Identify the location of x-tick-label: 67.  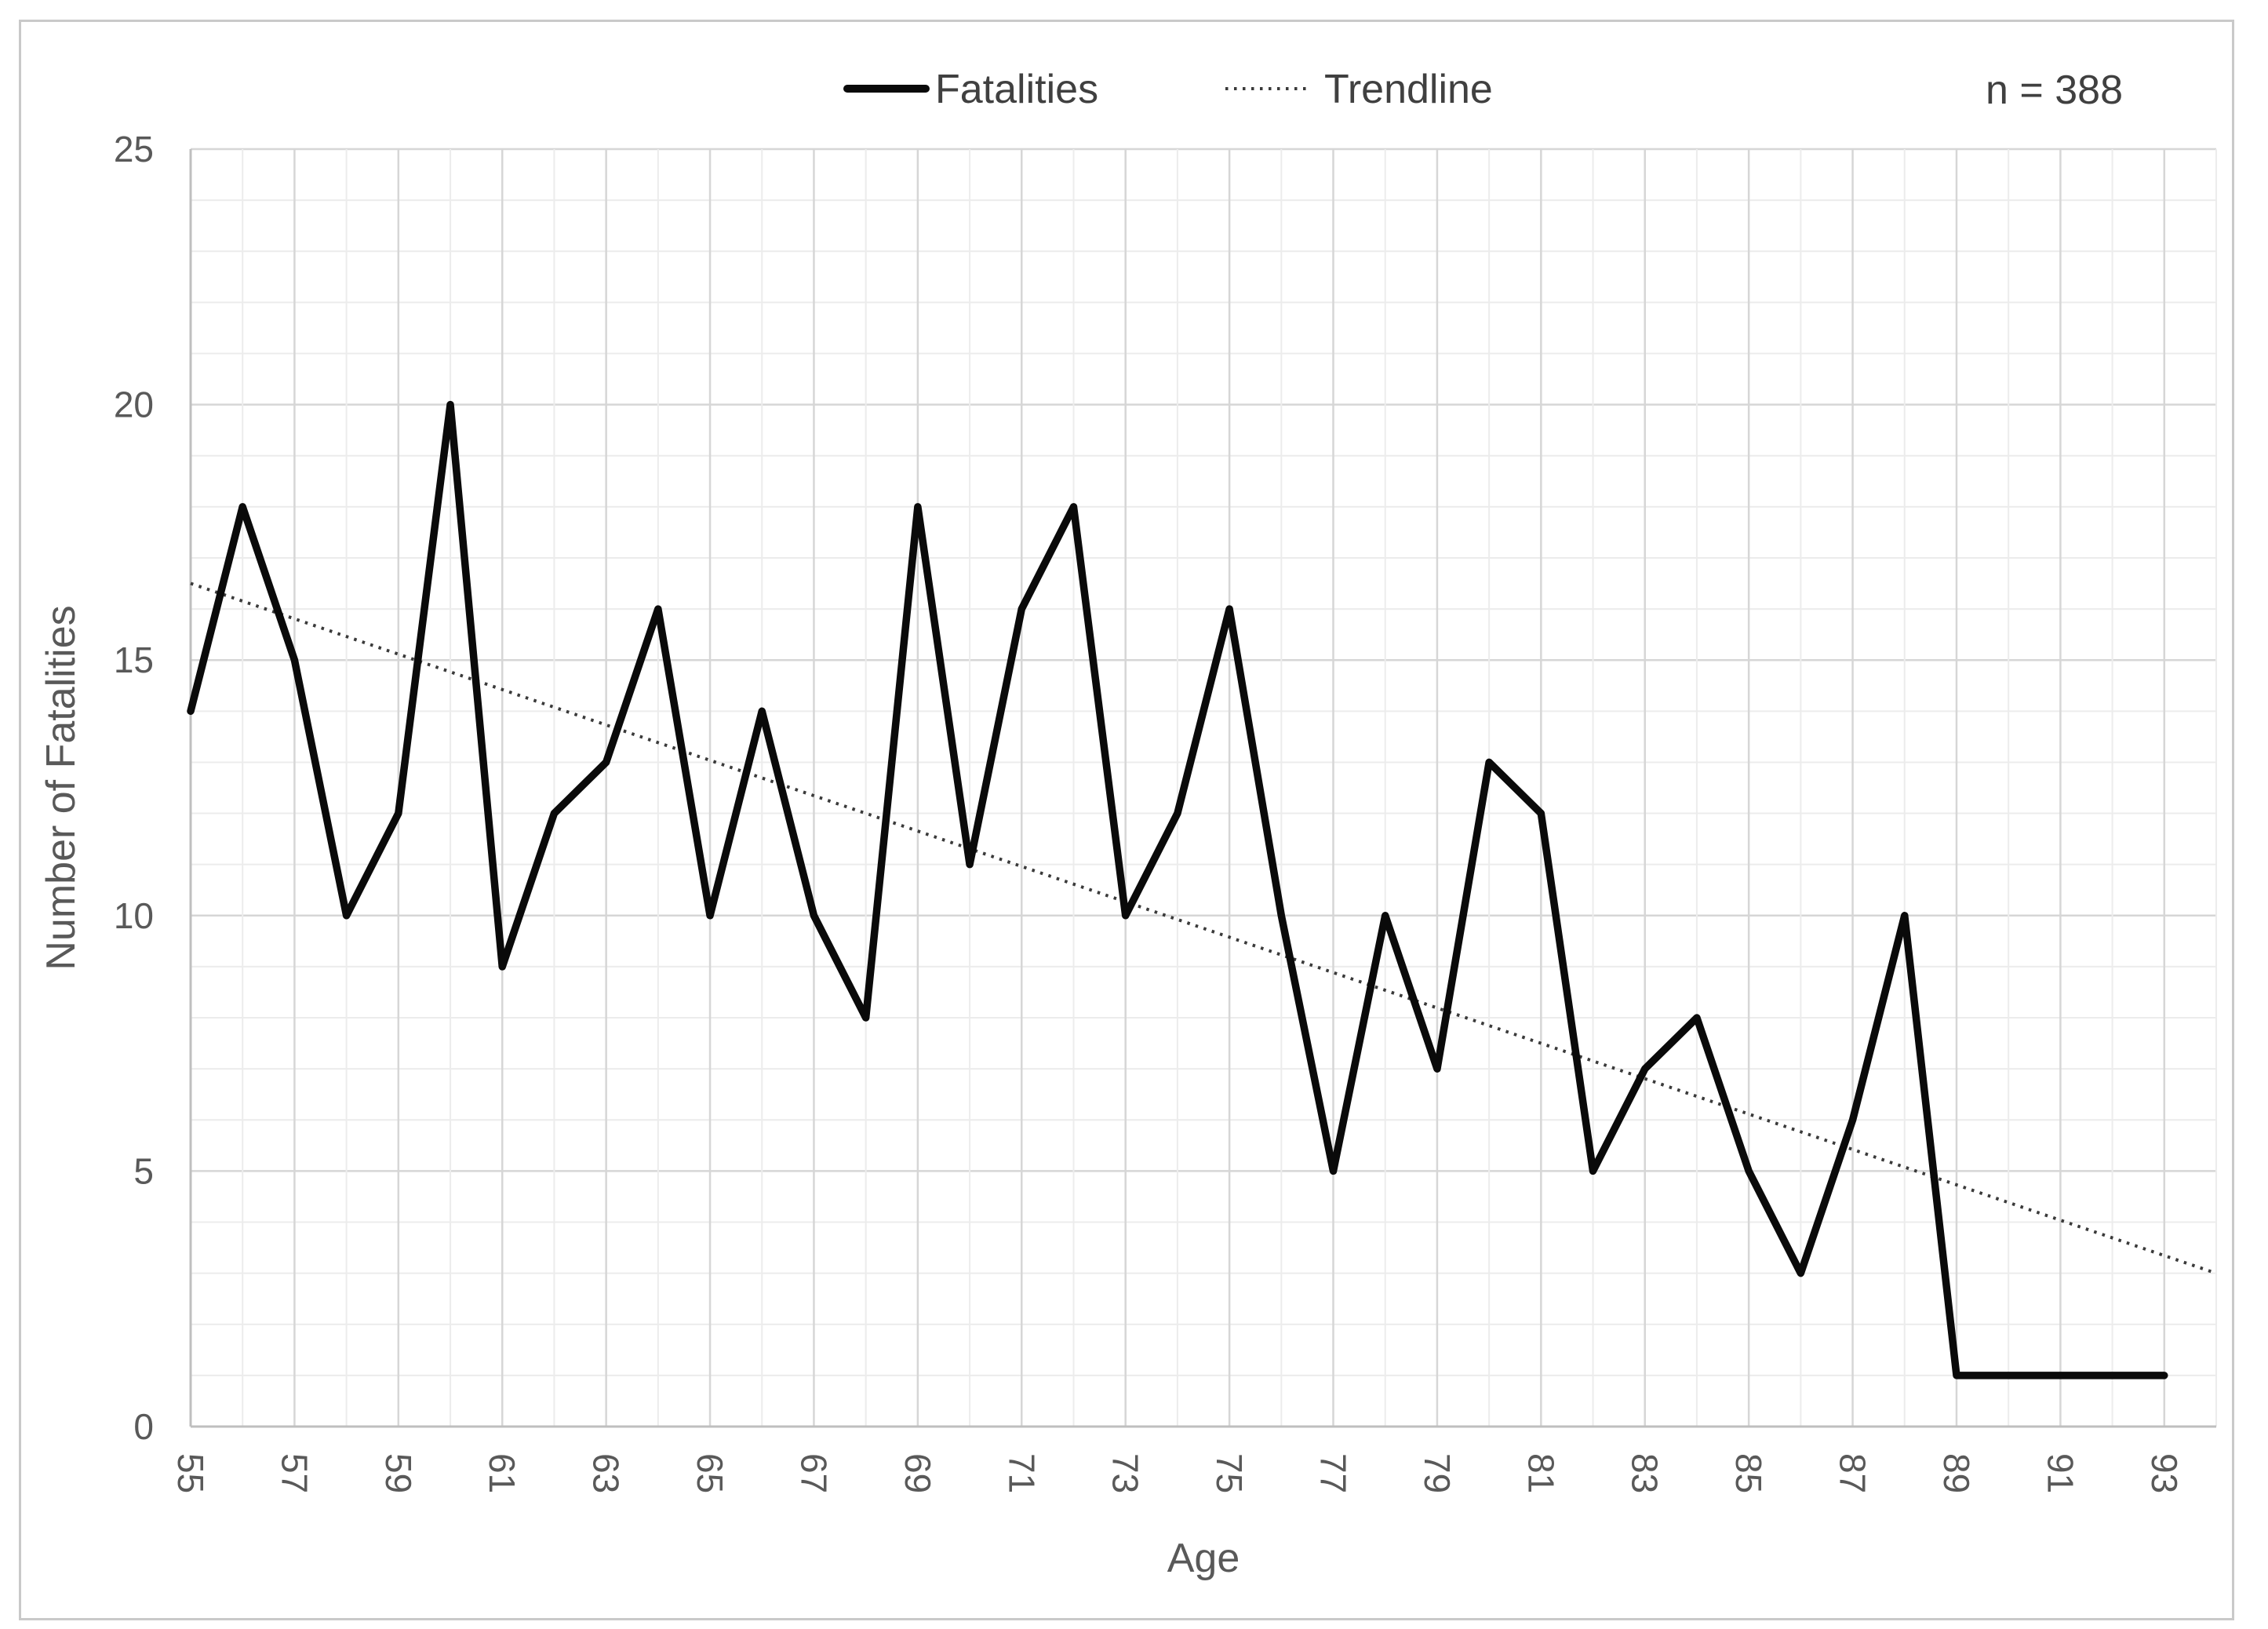
(814, 1473).